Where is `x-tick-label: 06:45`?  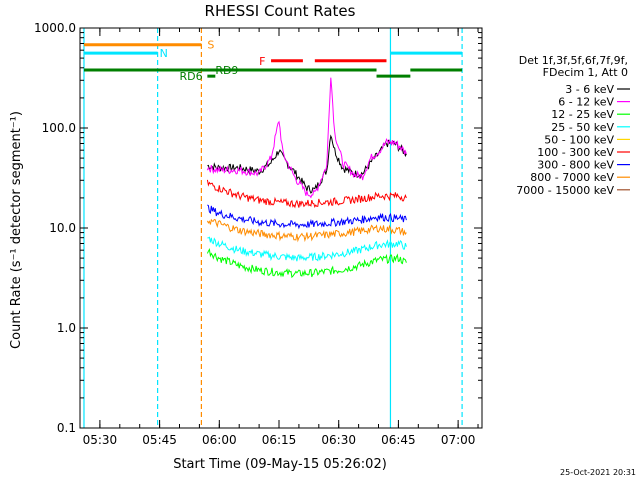 x-tick-label: 06:45 is located at coordinates (398, 440).